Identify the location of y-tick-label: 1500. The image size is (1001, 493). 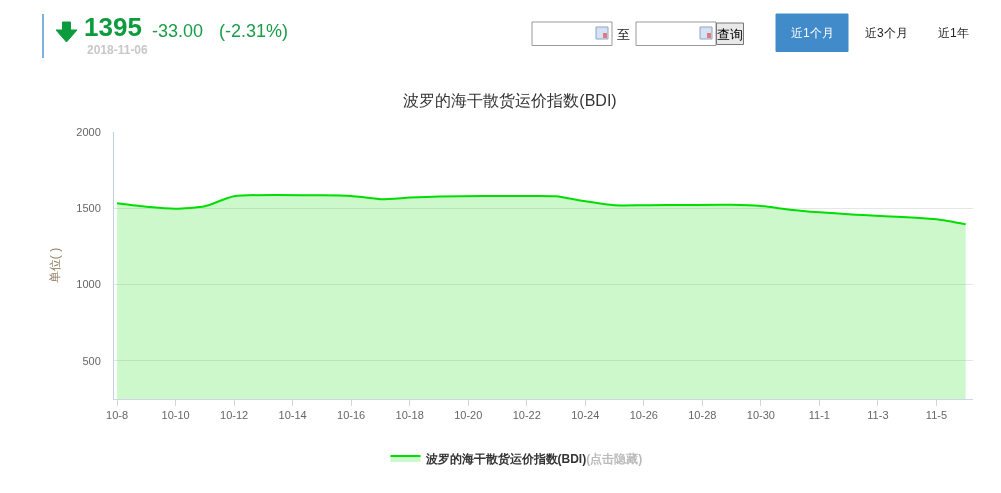
(88, 208).